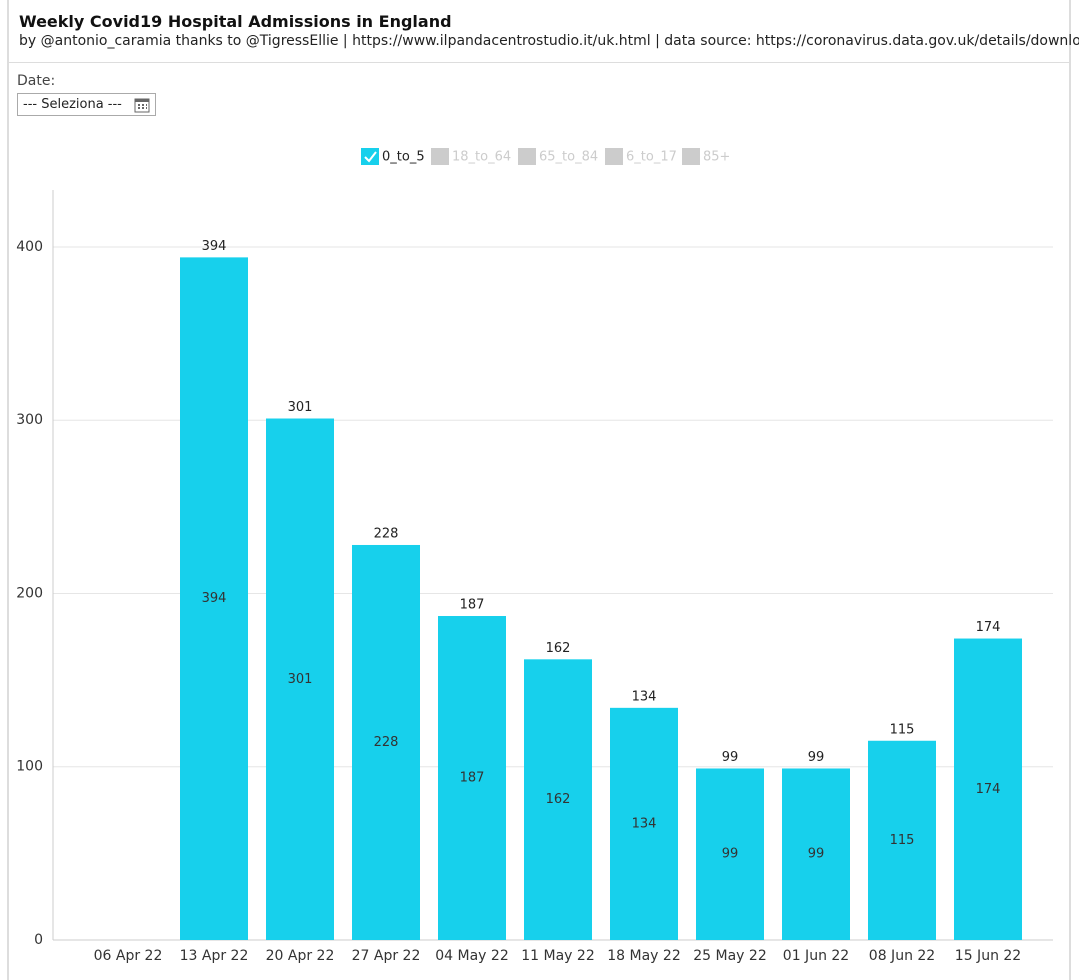 The width and height of the screenshot is (1079, 980). Describe the element at coordinates (644, 696) in the screenshot. I see `value-label: 134` at that location.